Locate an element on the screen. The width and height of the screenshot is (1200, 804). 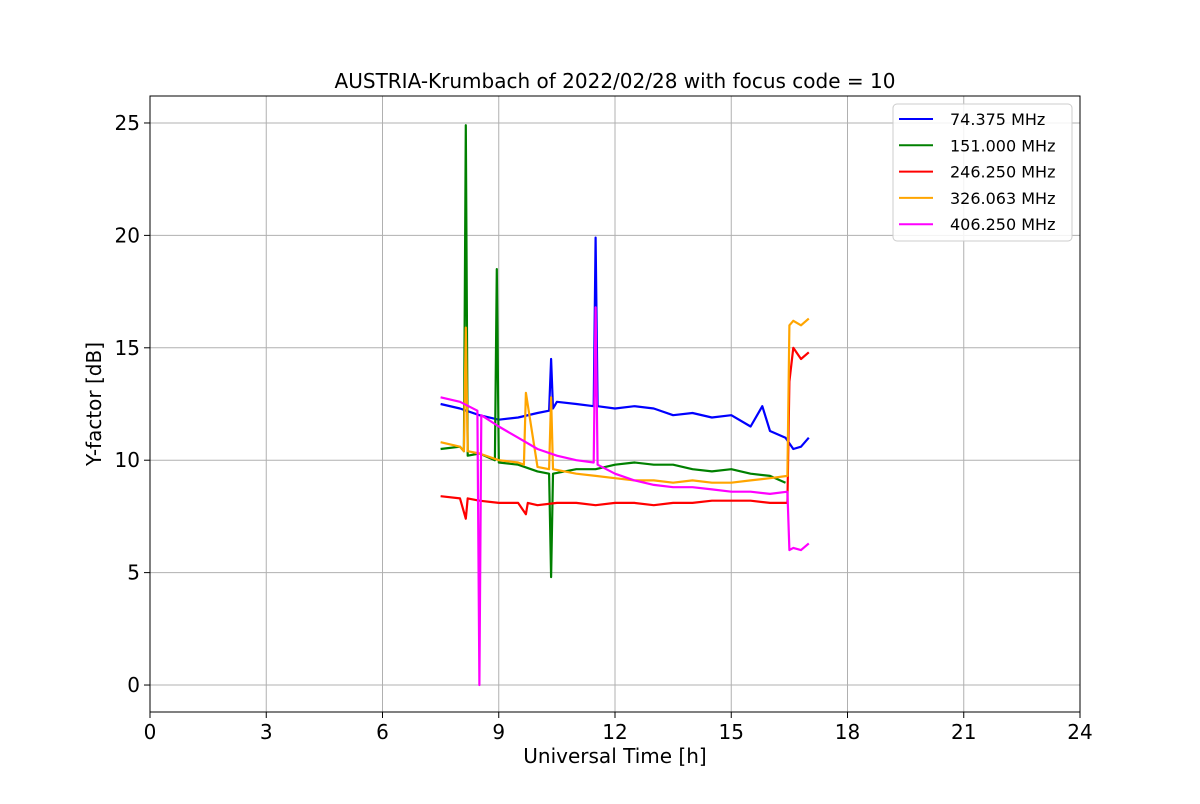
y-tick-label: 10 is located at coordinates (127, 460).